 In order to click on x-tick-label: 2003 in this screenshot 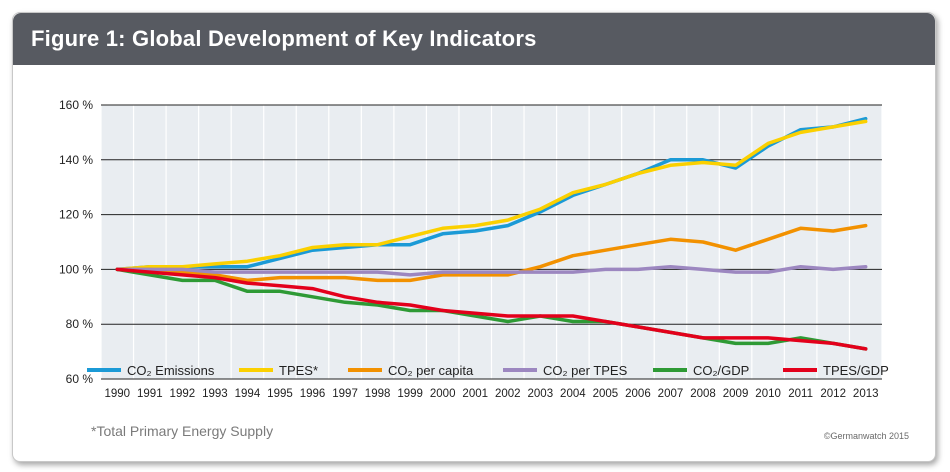, I will do `click(541, 394)`.